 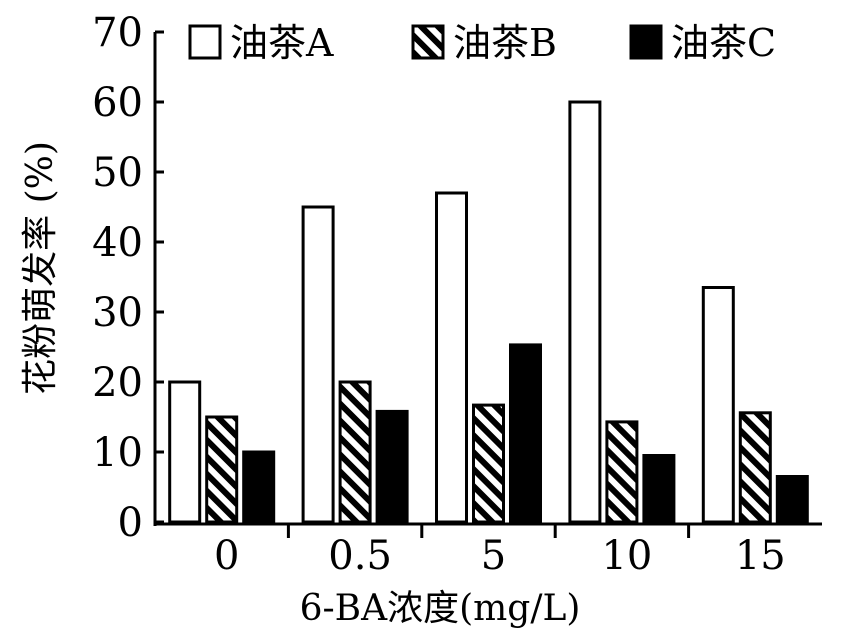 I want to click on legend: 油茶A 油茶B 油茶C, so click(x=482, y=43).